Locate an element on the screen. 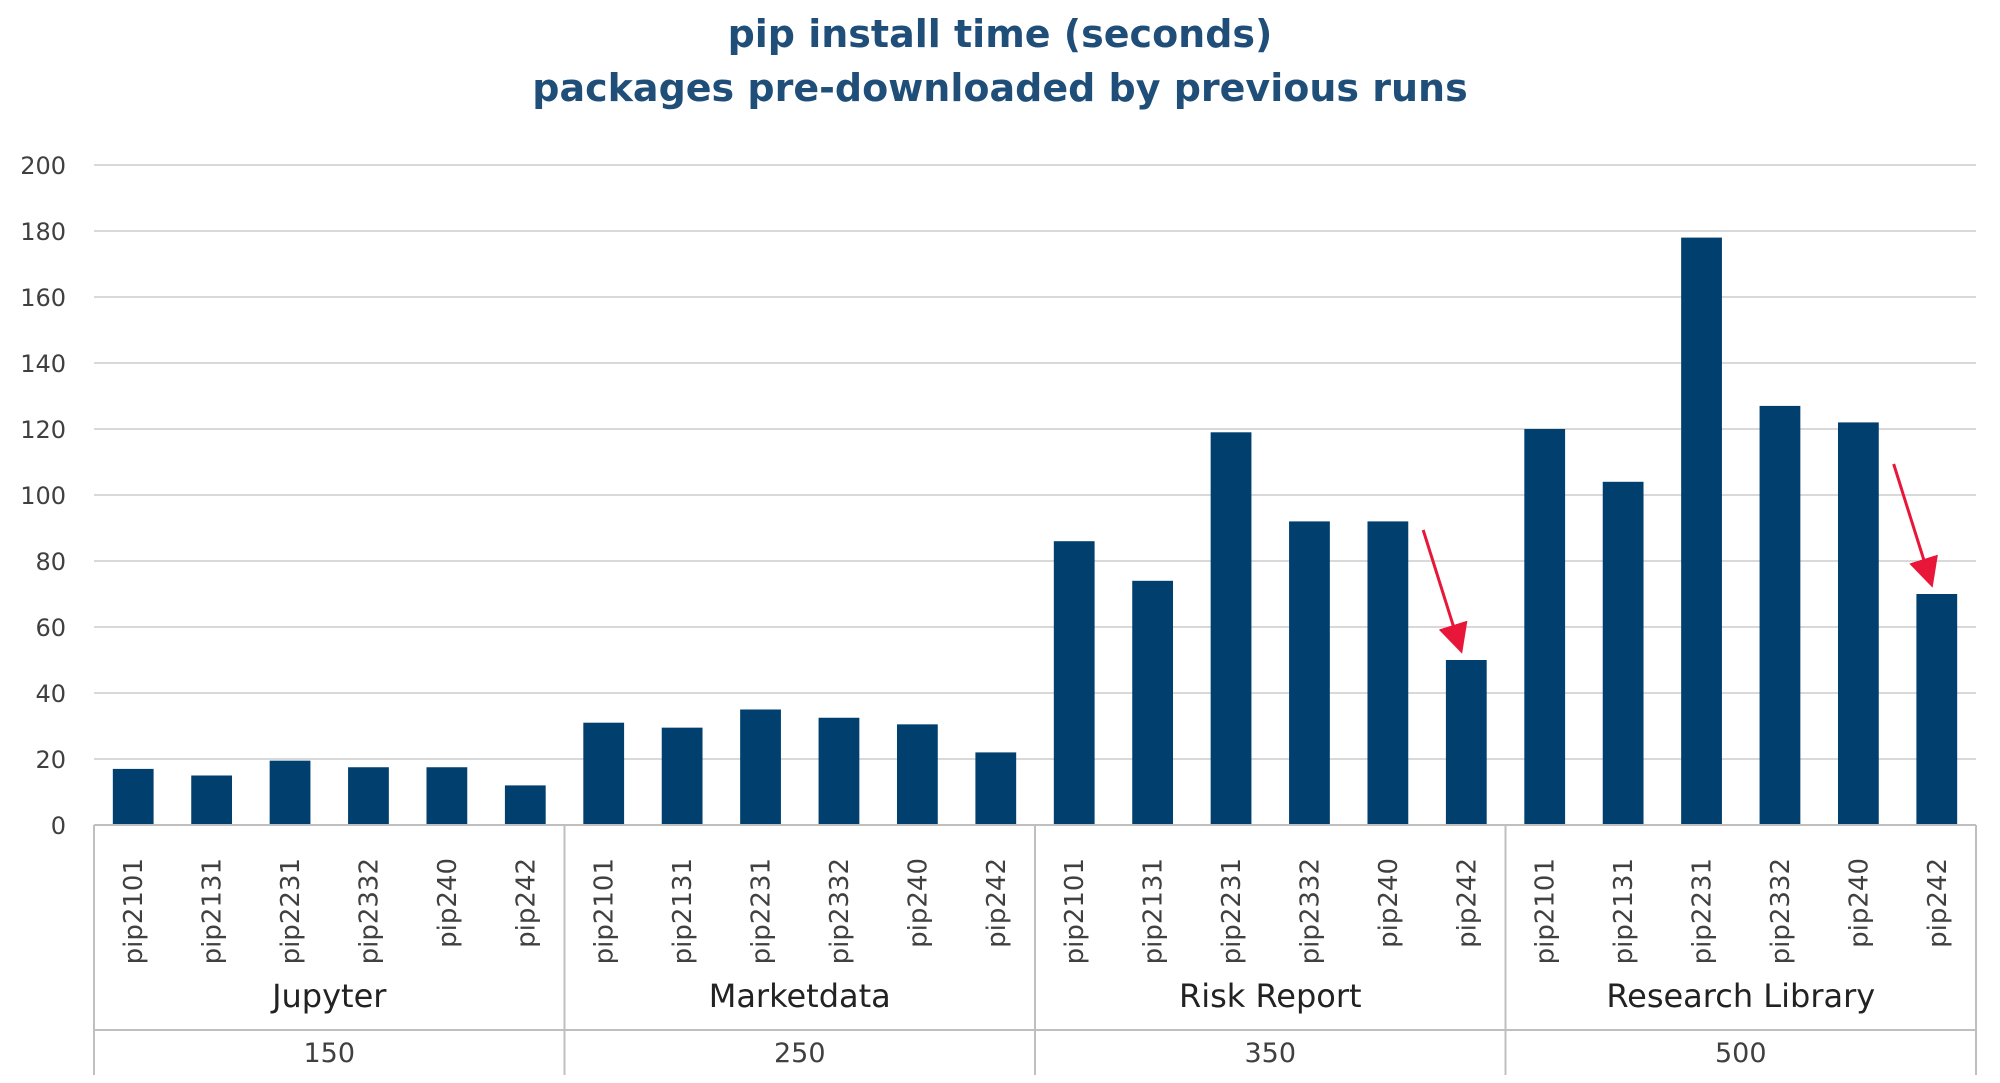 The width and height of the screenshot is (2000, 1083). bar-marketdata-pip2231 is located at coordinates (760, 767).